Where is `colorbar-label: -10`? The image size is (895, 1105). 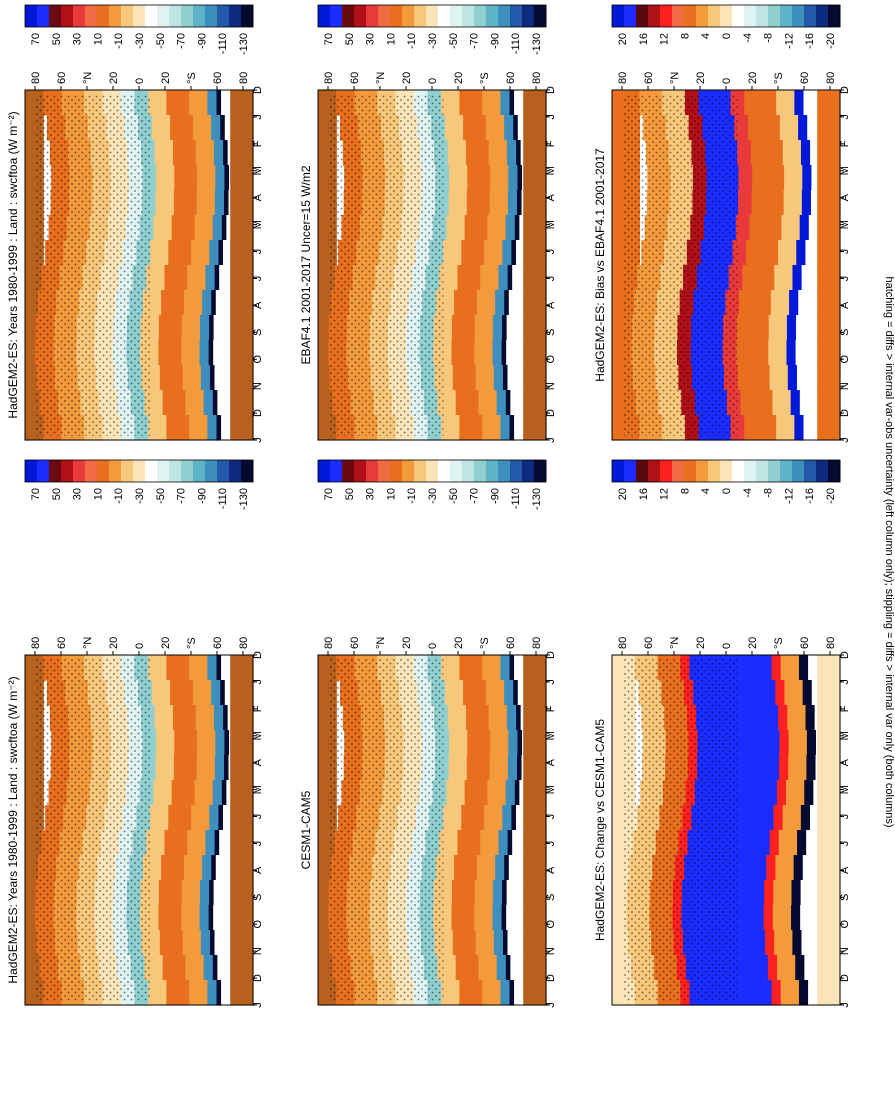 colorbar-label: -10 is located at coordinates (412, 496).